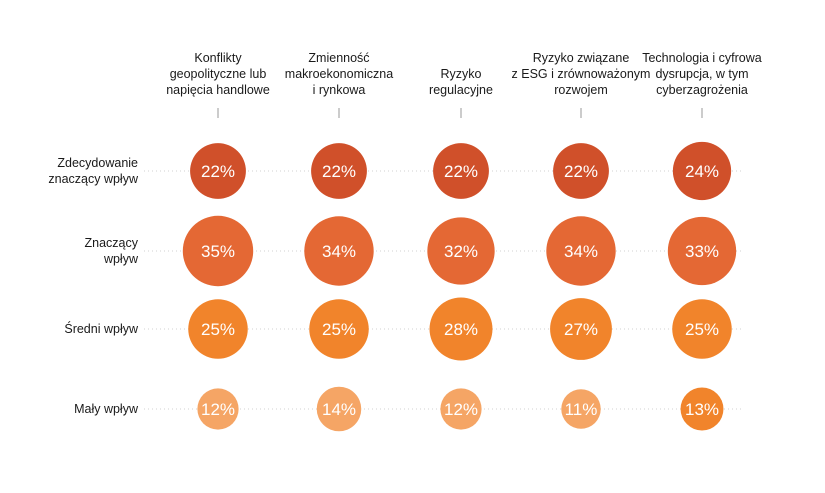  What do you see at coordinates (218, 90) in the screenshot?
I see `column-header-line: napięcia handlowe` at bounding box center [218, 90].